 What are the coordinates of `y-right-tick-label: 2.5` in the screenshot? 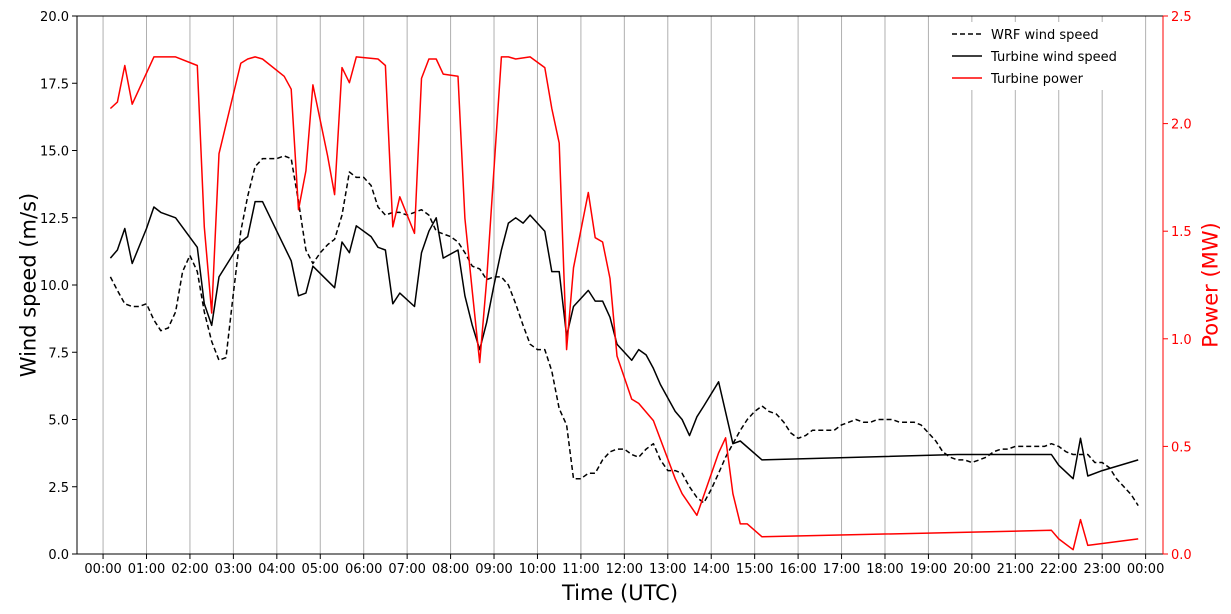 It's located at (1181, 17).